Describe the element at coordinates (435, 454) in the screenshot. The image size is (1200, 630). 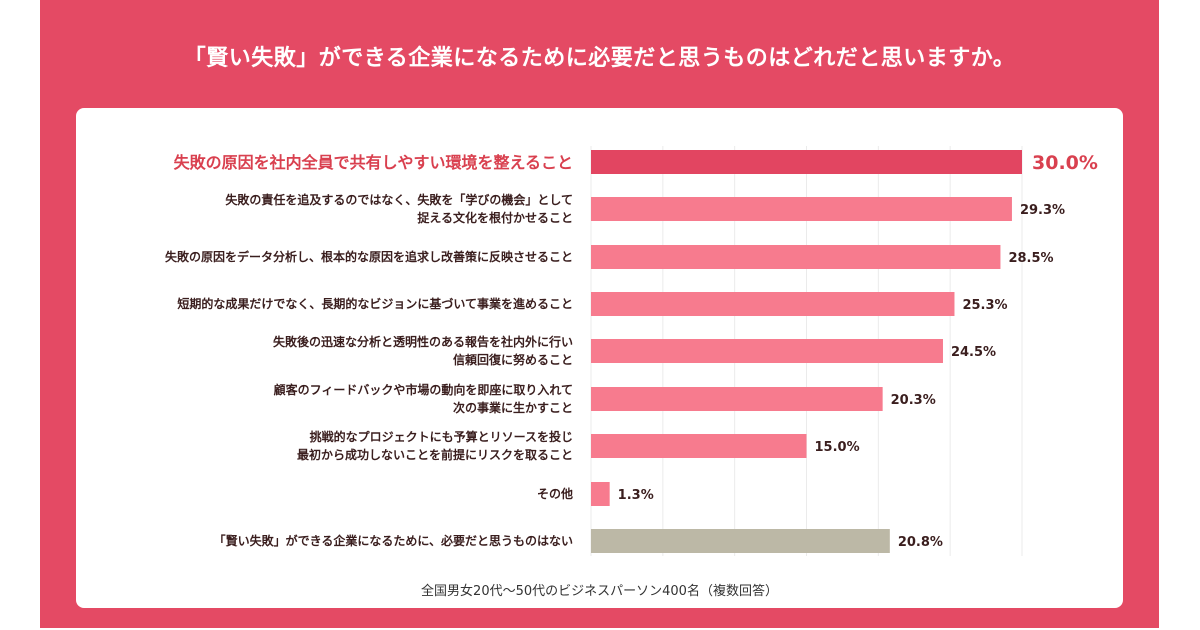
I see `category-label: 最初から成功しないことを前提にリスクを取ること` at that location.